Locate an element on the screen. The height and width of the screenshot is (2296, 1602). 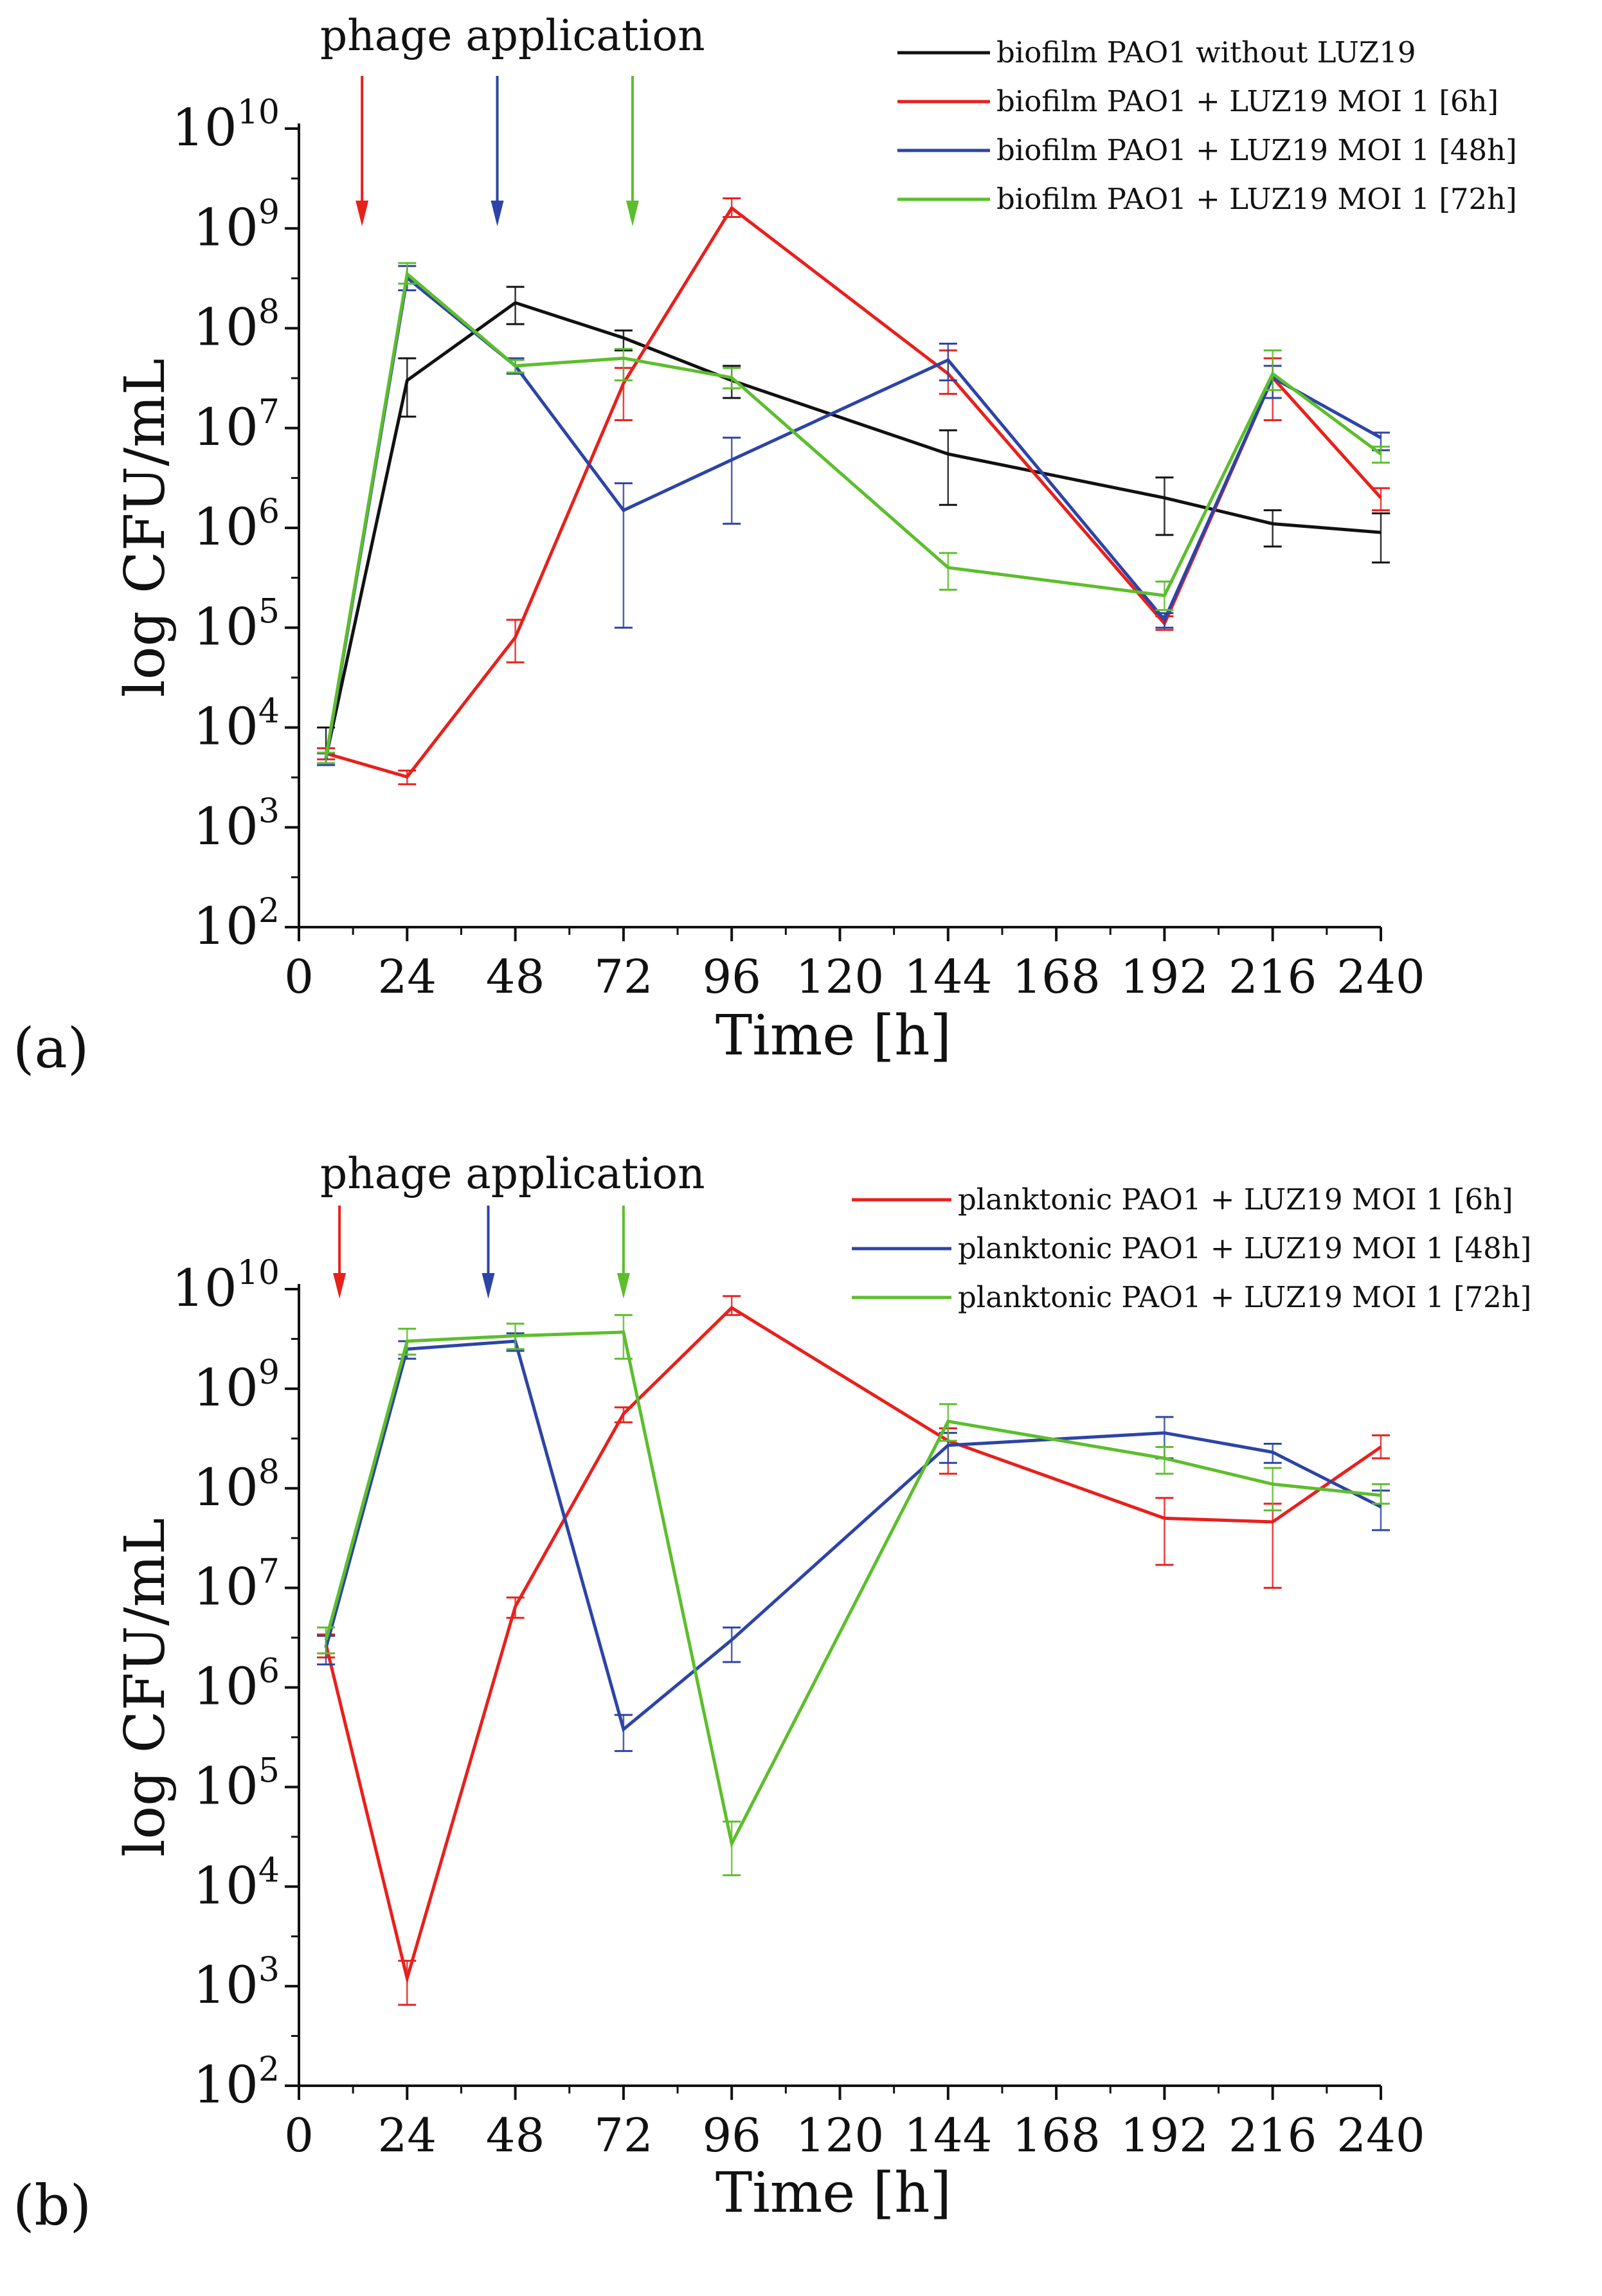
legend-entry: planktonic PAO1 + LUZ19 MOI 1 [72h] is located at coordinates (1244, 1297).